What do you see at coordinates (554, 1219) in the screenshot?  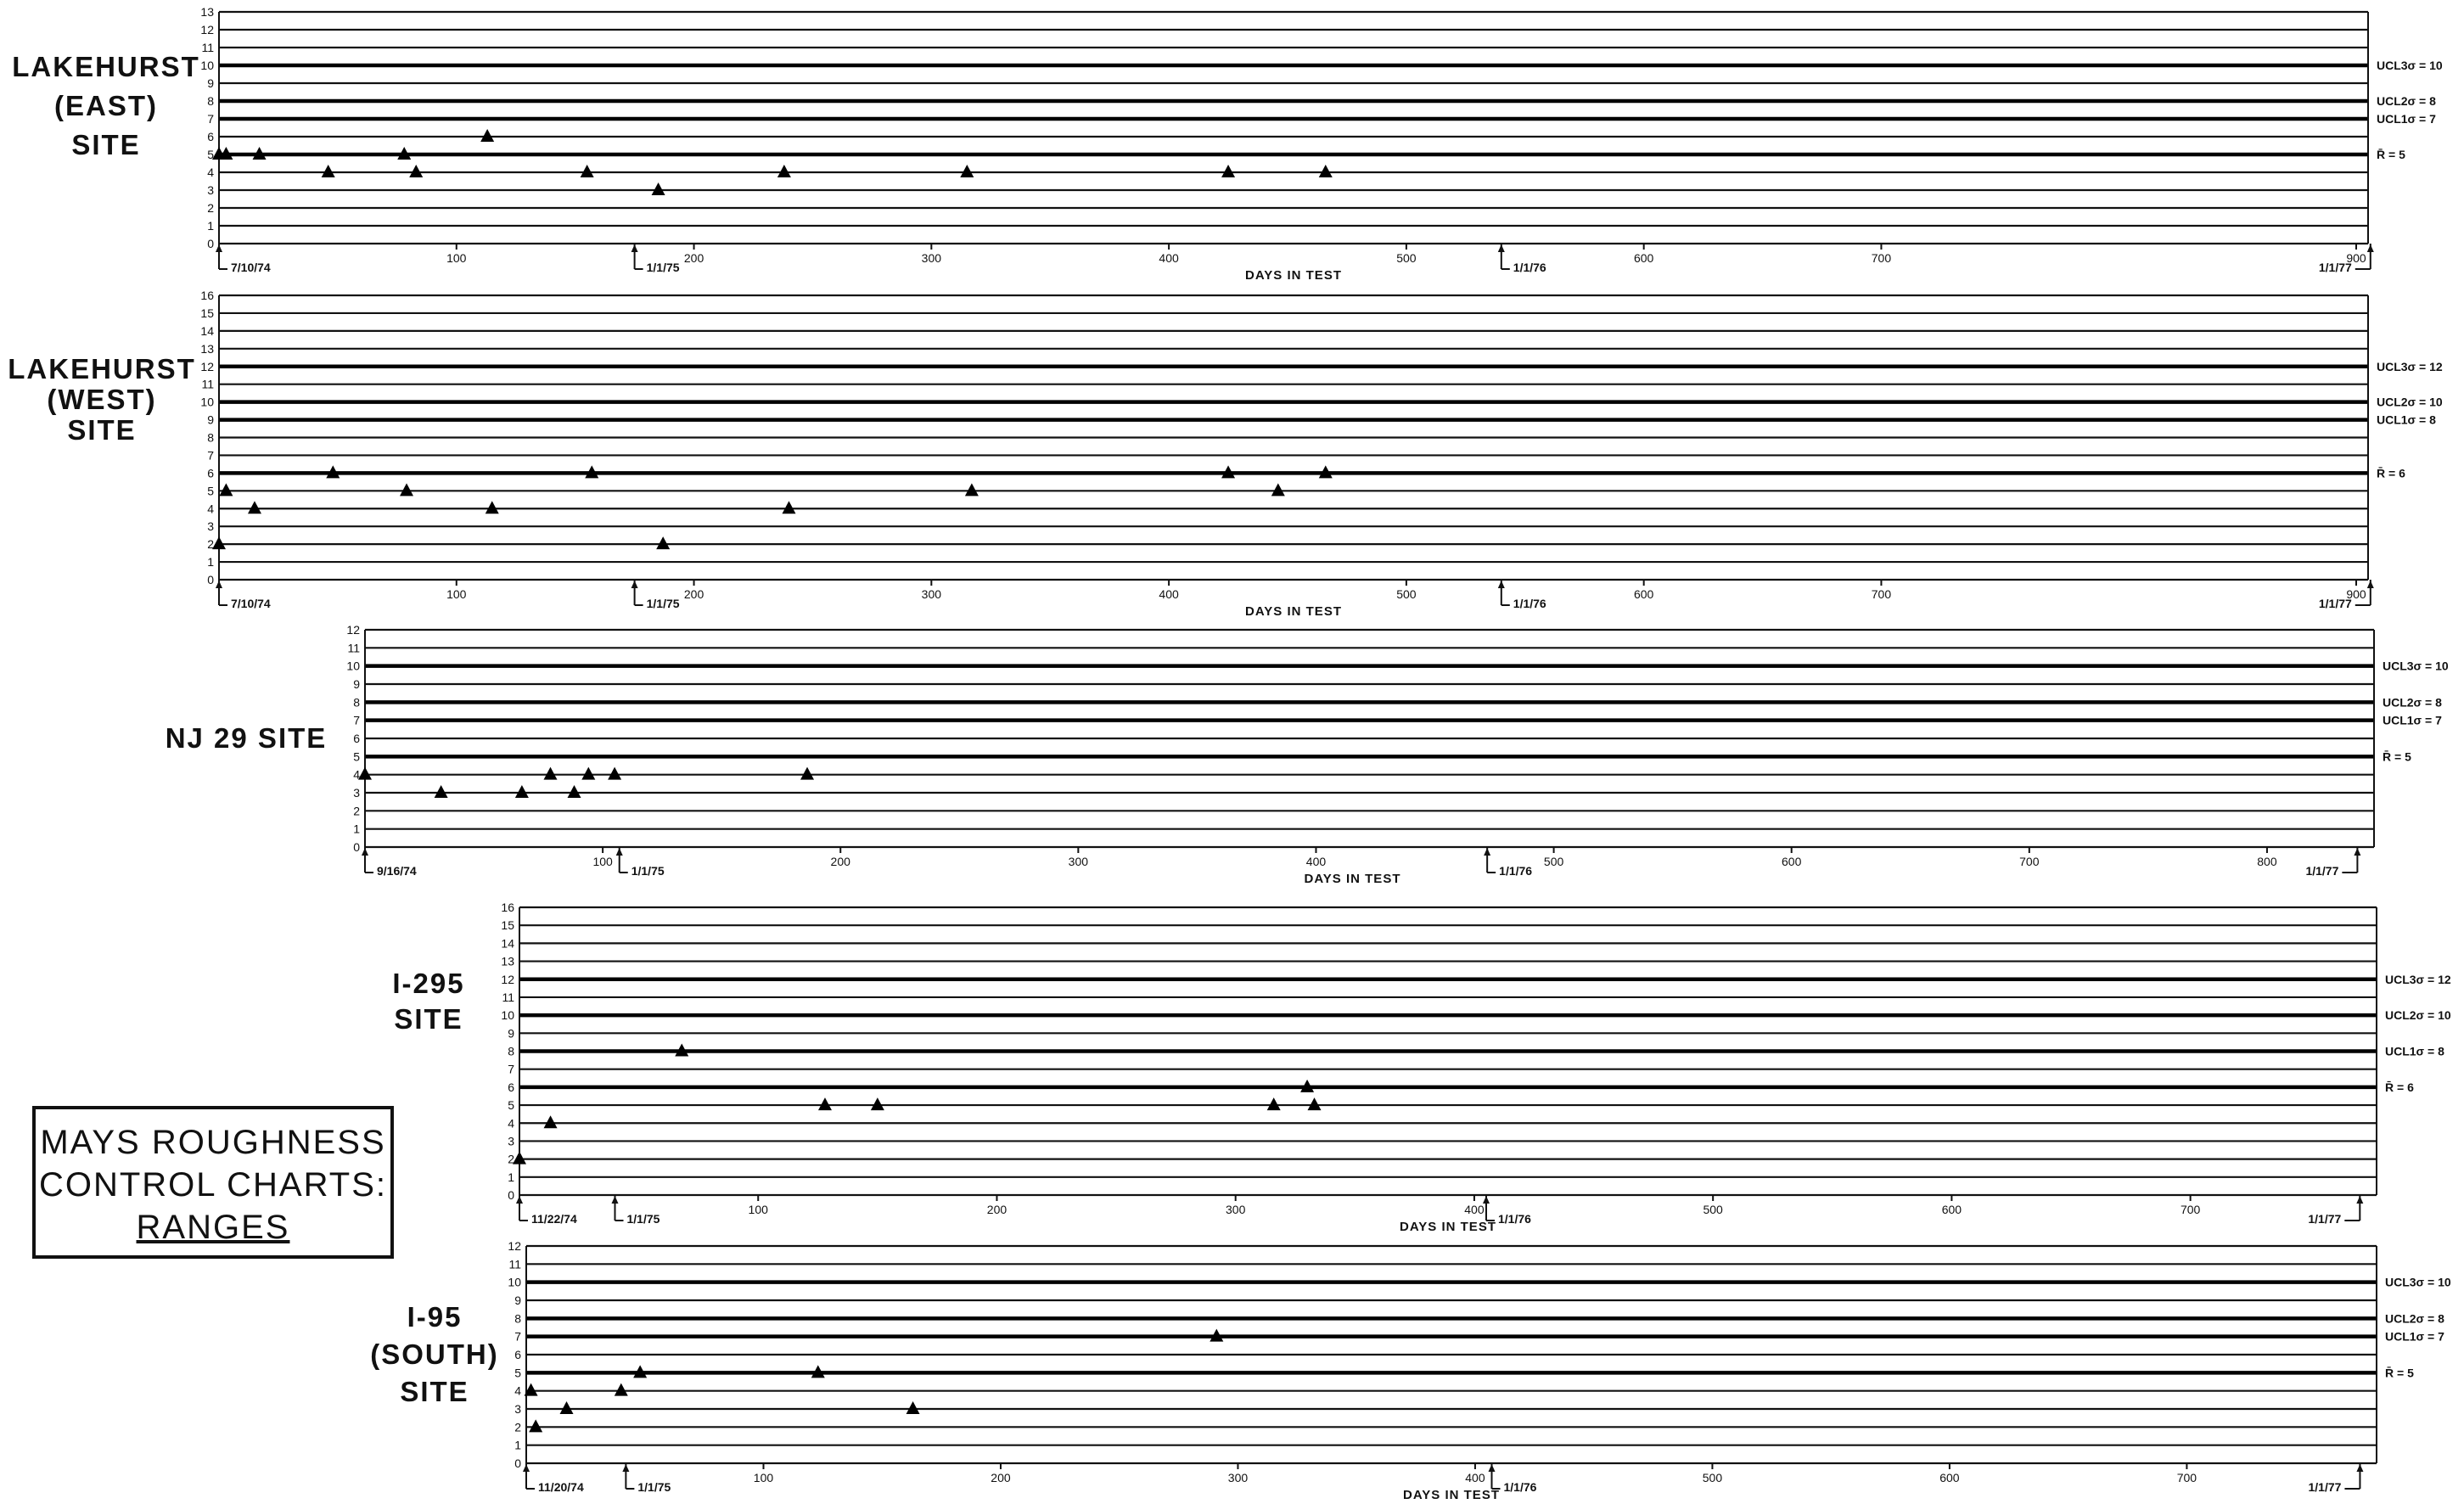 I see `date-marker-label: 11/22/74` at bounding box center [554, 1219].